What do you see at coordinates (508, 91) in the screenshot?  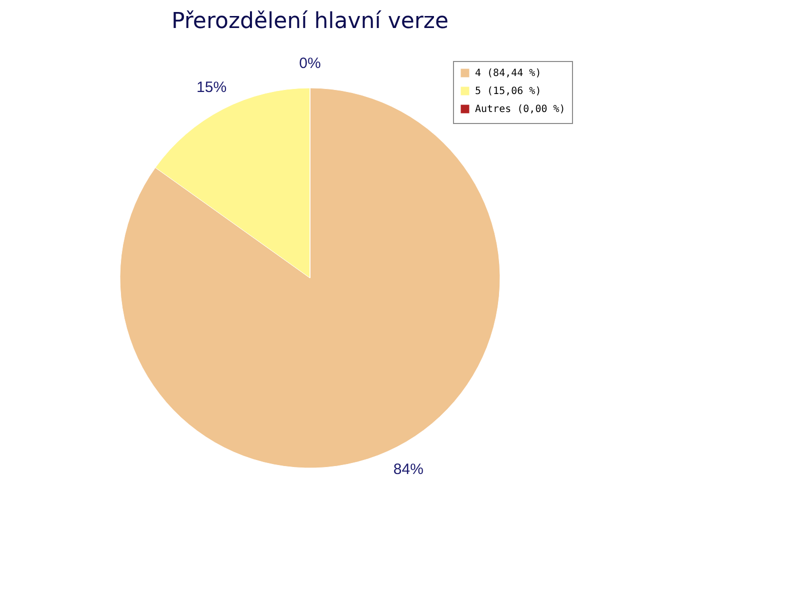 I see `legend-label: 5 (15,06 %)` at bounding box center [508, 91].